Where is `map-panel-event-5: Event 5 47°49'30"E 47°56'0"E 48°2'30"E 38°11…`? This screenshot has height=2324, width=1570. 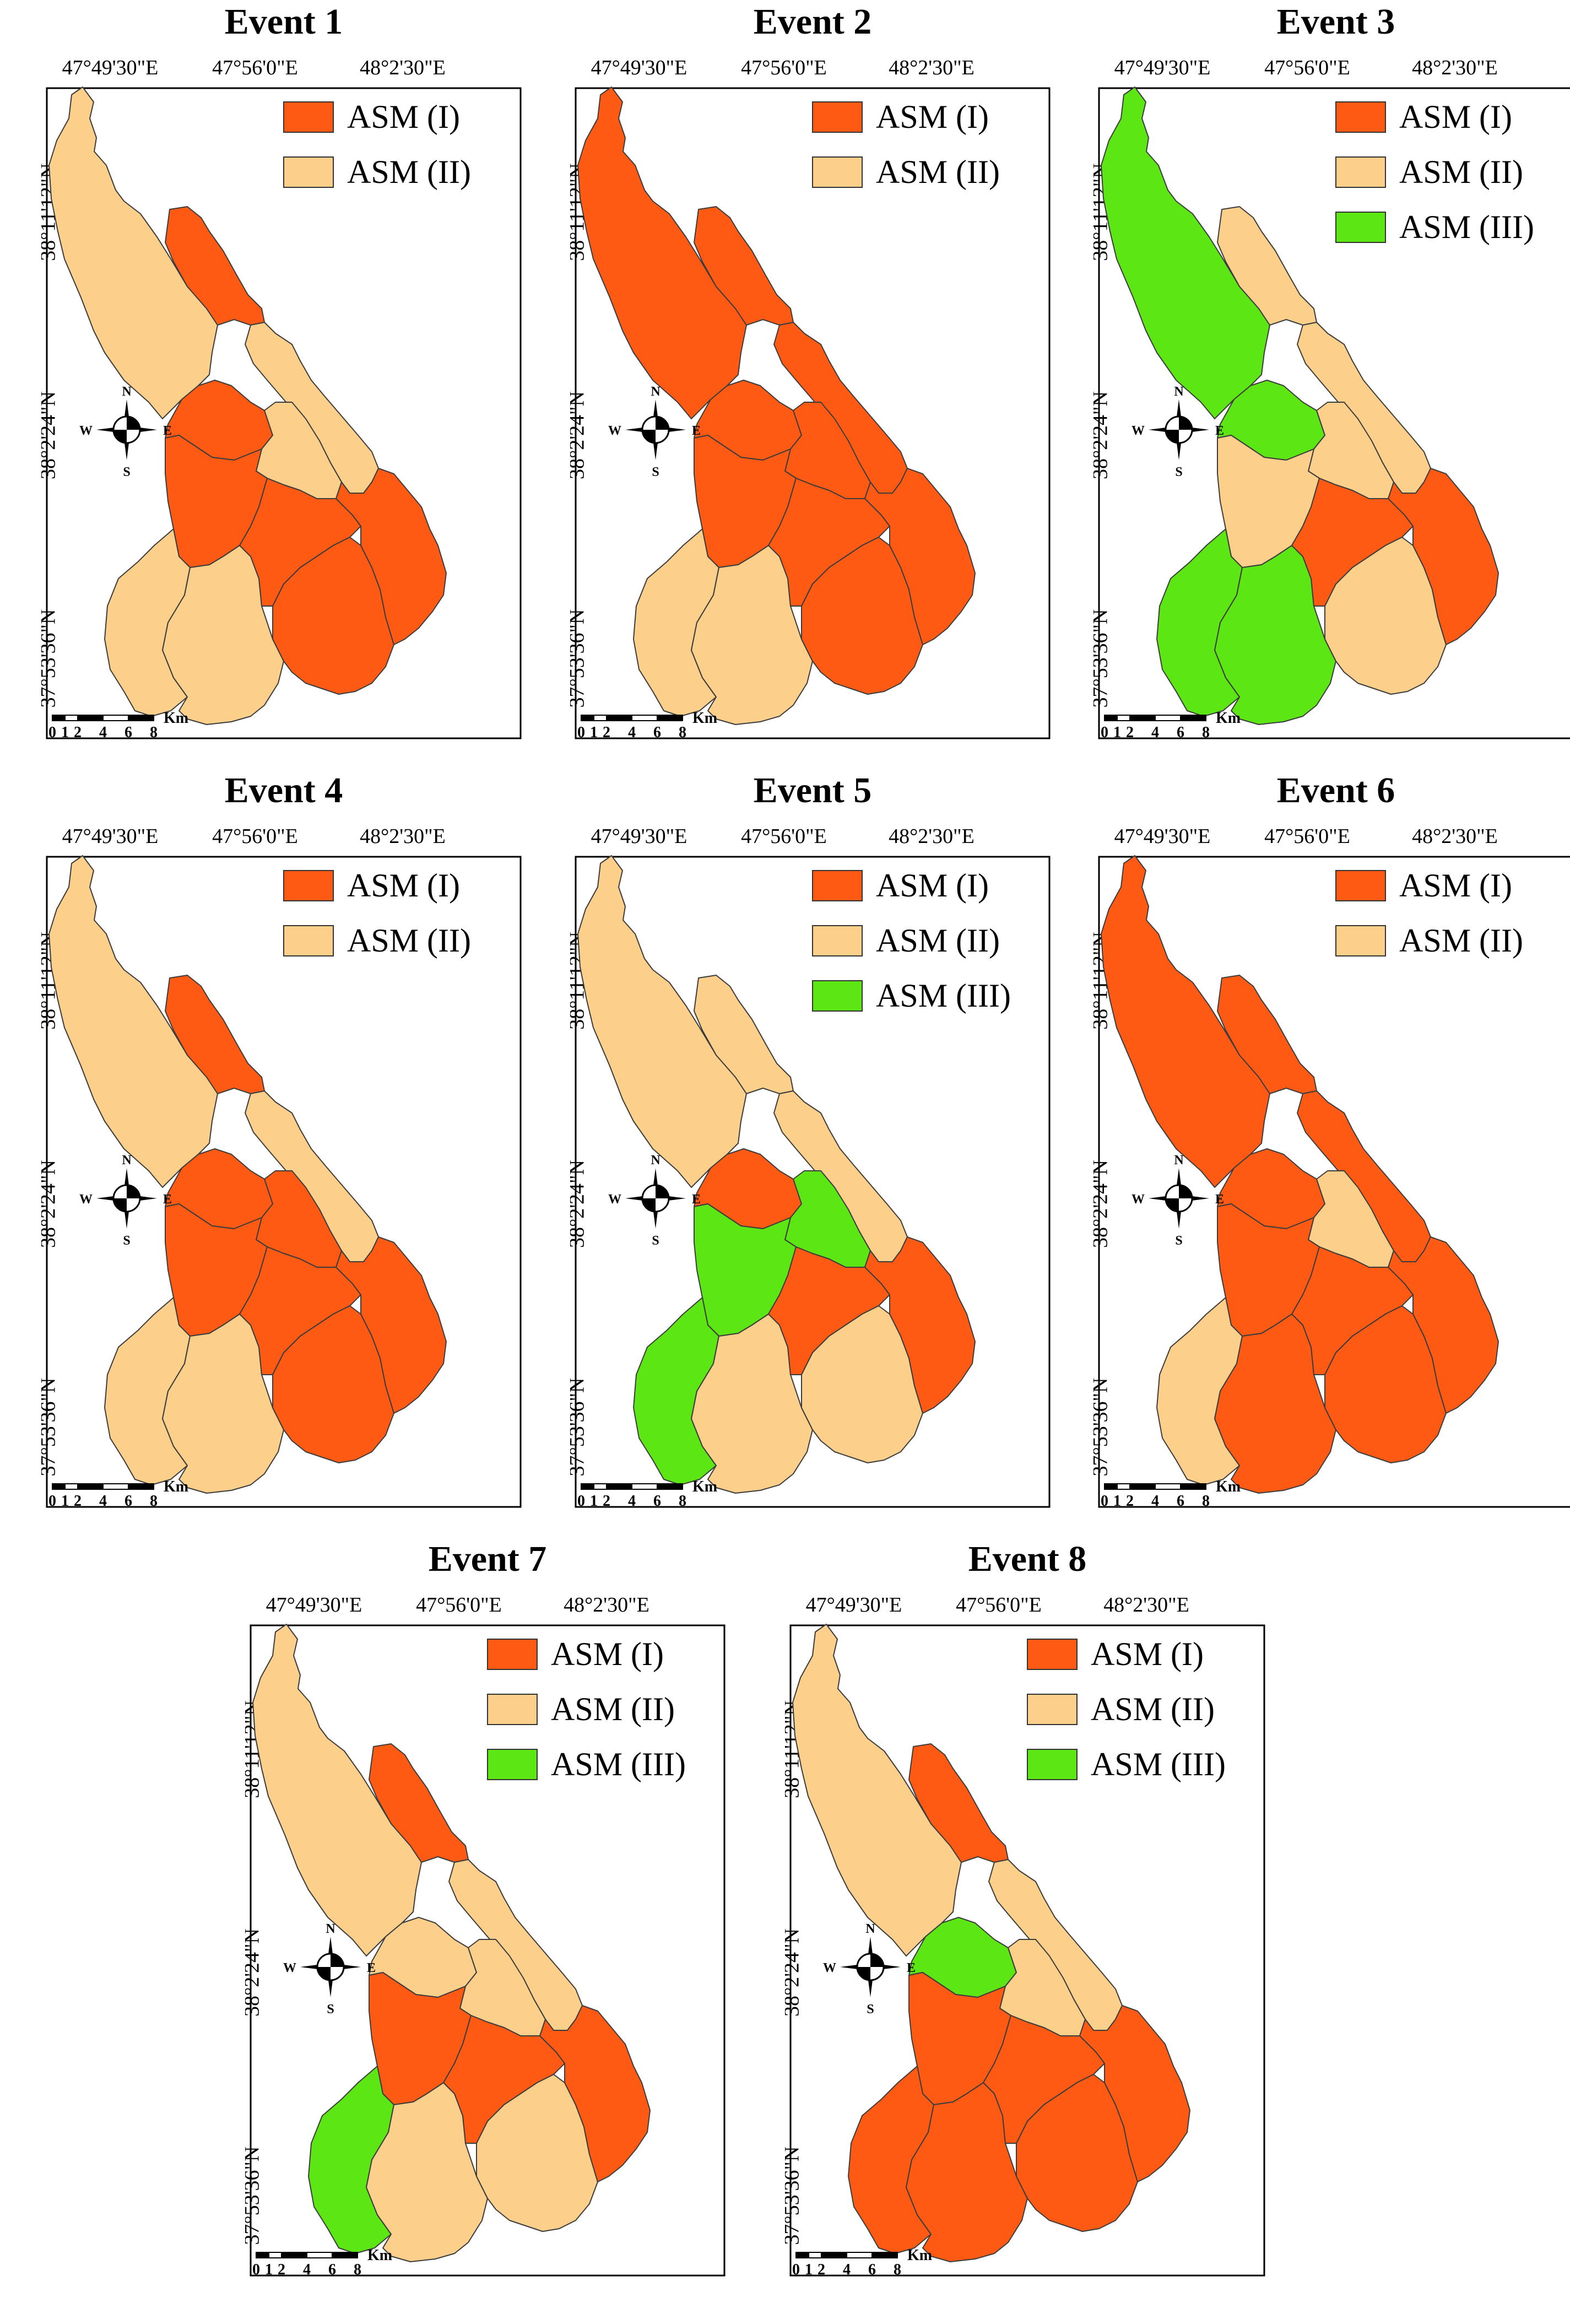 map-panel-event-5: Event 5 47°49'30"E 47°56'0"E 48°2'30"E 38°11… is located at coordinates (813, 1149).